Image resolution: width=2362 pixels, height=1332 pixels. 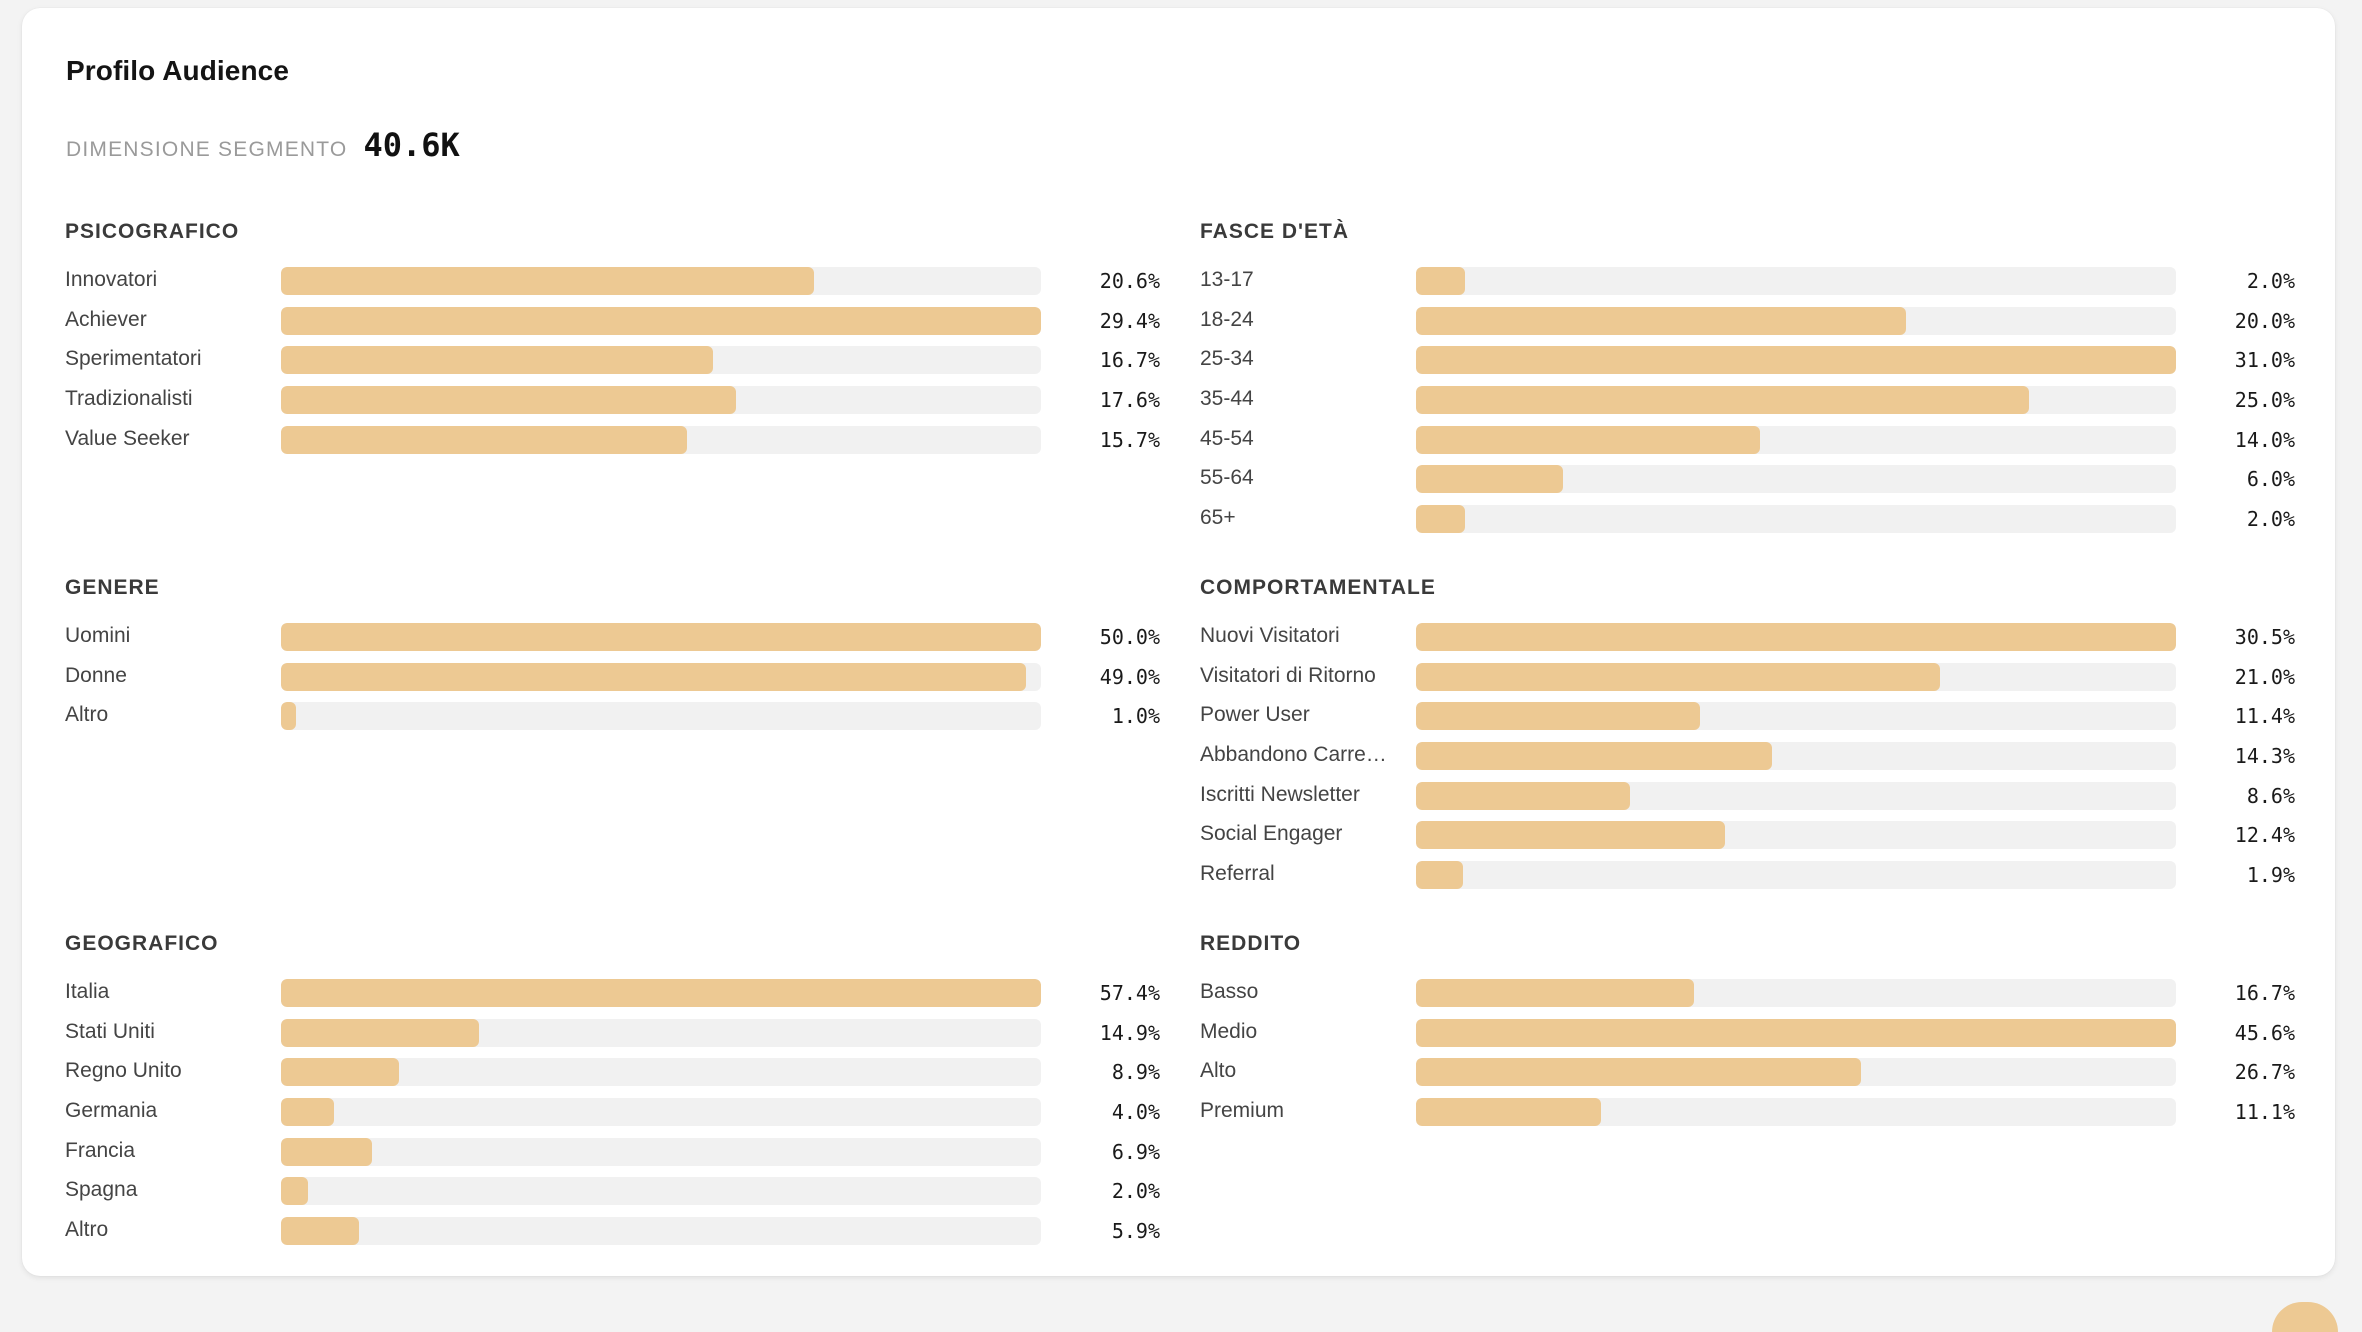 What do you see at coordinates (1129, 400) in the screenshot?
I see `bar-value: 17.6%` at bounding box center [1129, 400].